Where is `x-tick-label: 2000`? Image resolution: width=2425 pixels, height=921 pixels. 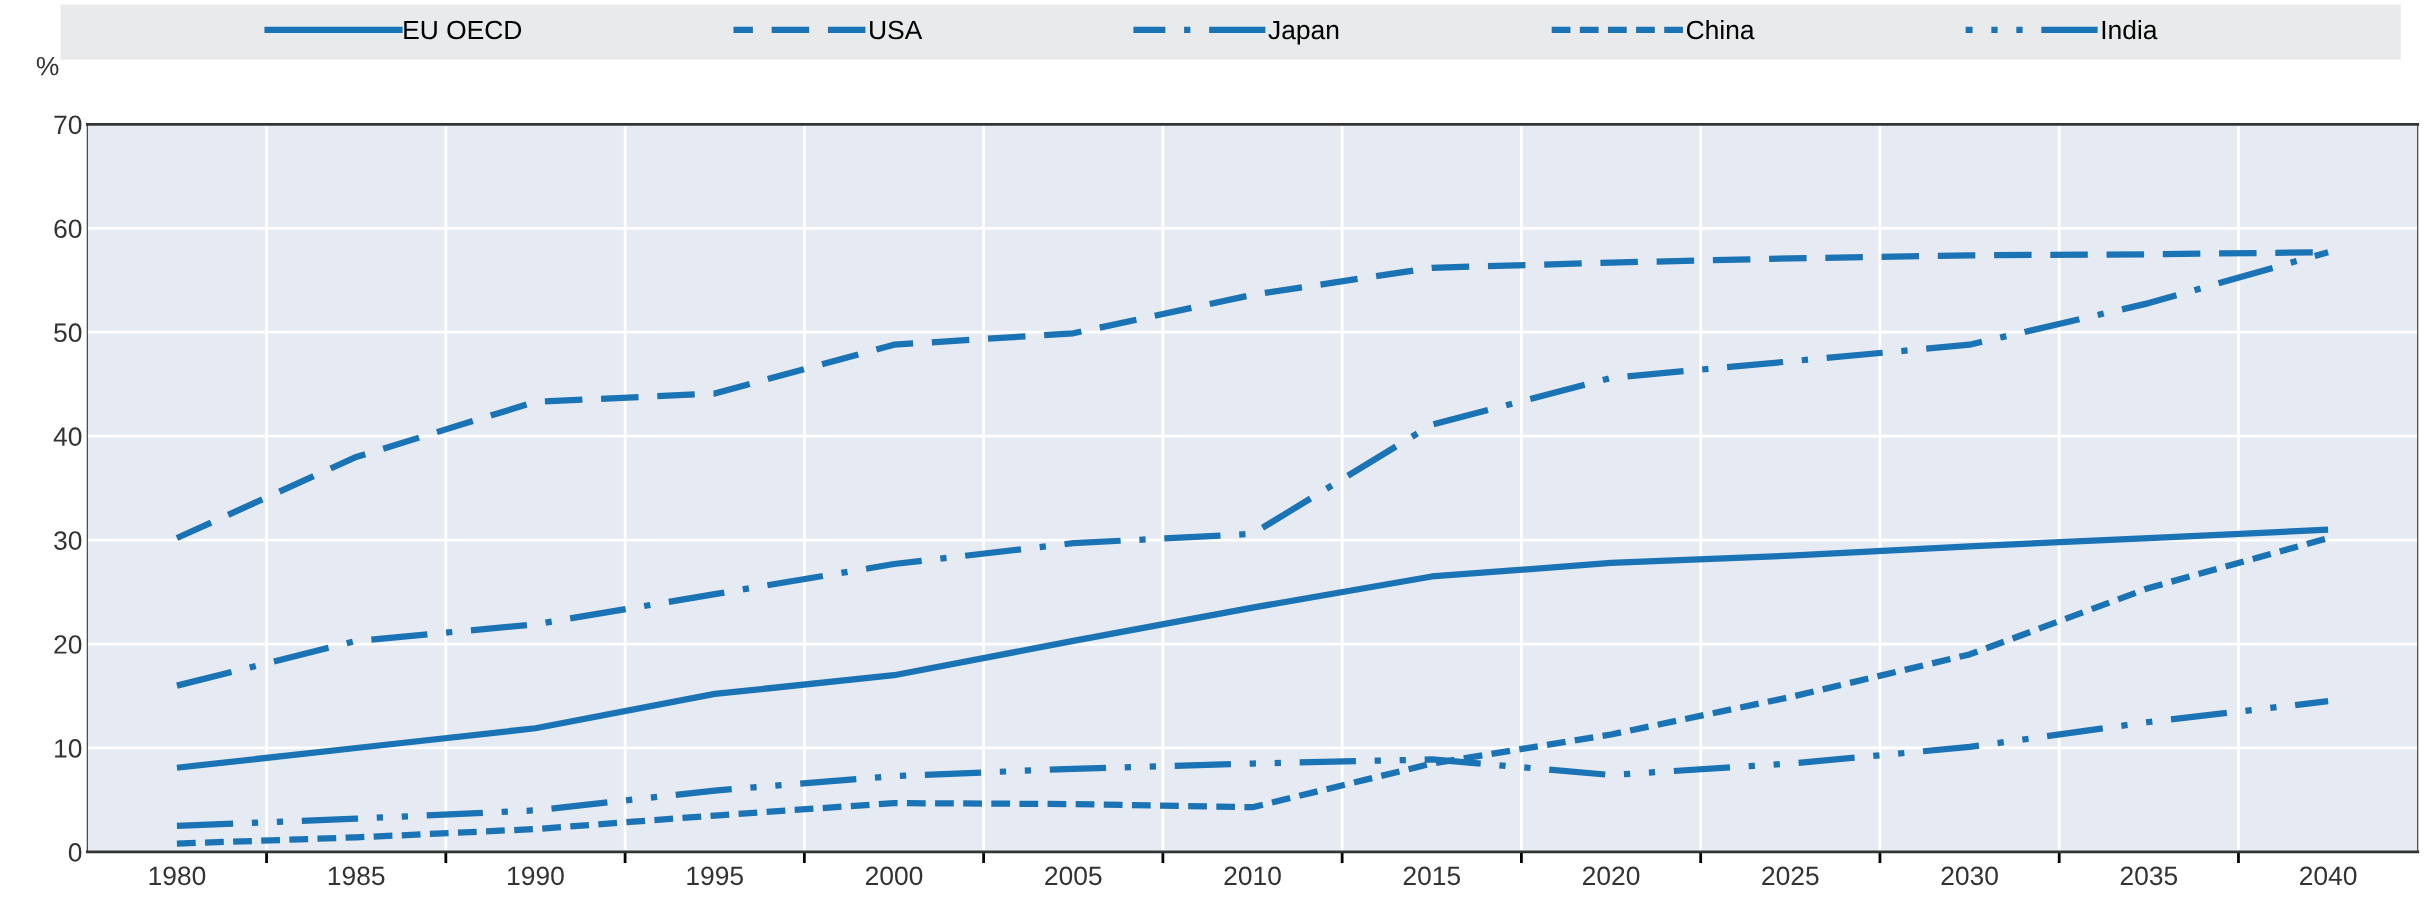 x-tick-label: 2000 is located at coordinates (894, 876).